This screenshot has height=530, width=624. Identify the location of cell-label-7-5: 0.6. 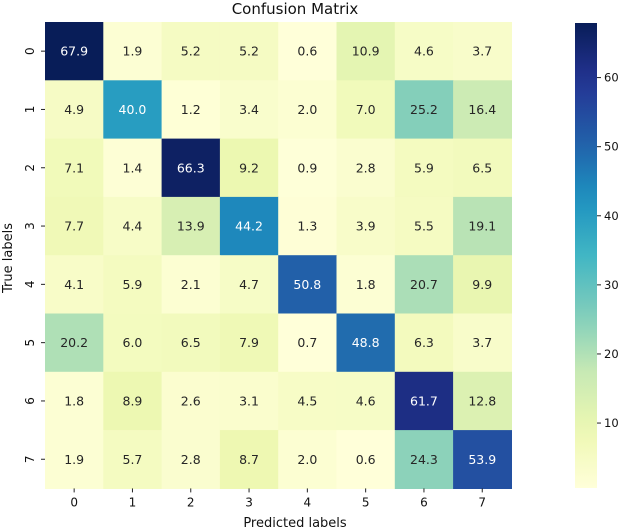
(366, 459).